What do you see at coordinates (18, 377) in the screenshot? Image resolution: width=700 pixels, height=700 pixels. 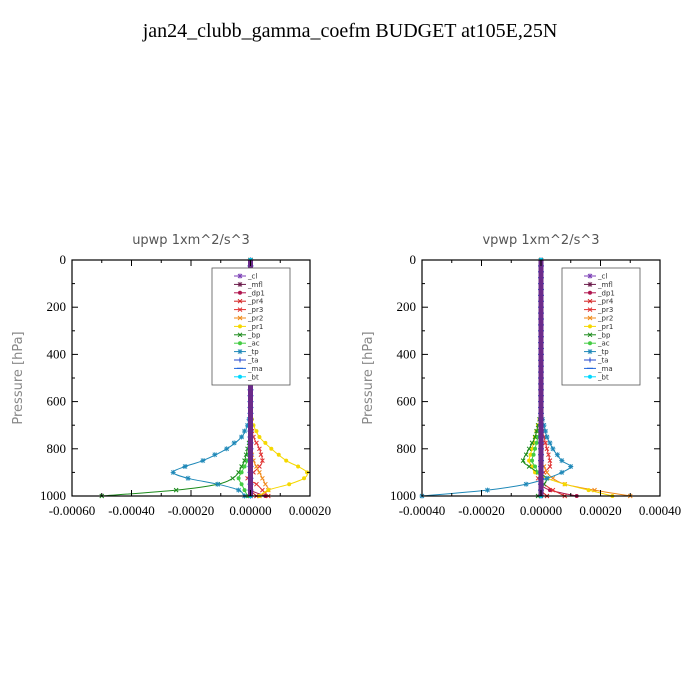 I see `y-axis-label: Pressure [hPa]` at bounding box center [18, 377].